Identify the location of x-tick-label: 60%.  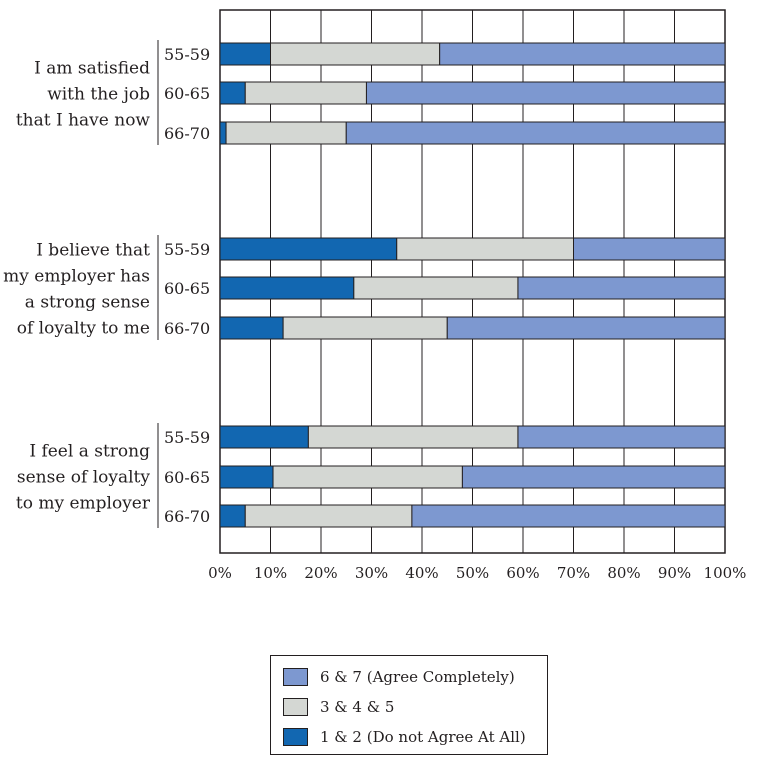
(522, 573).